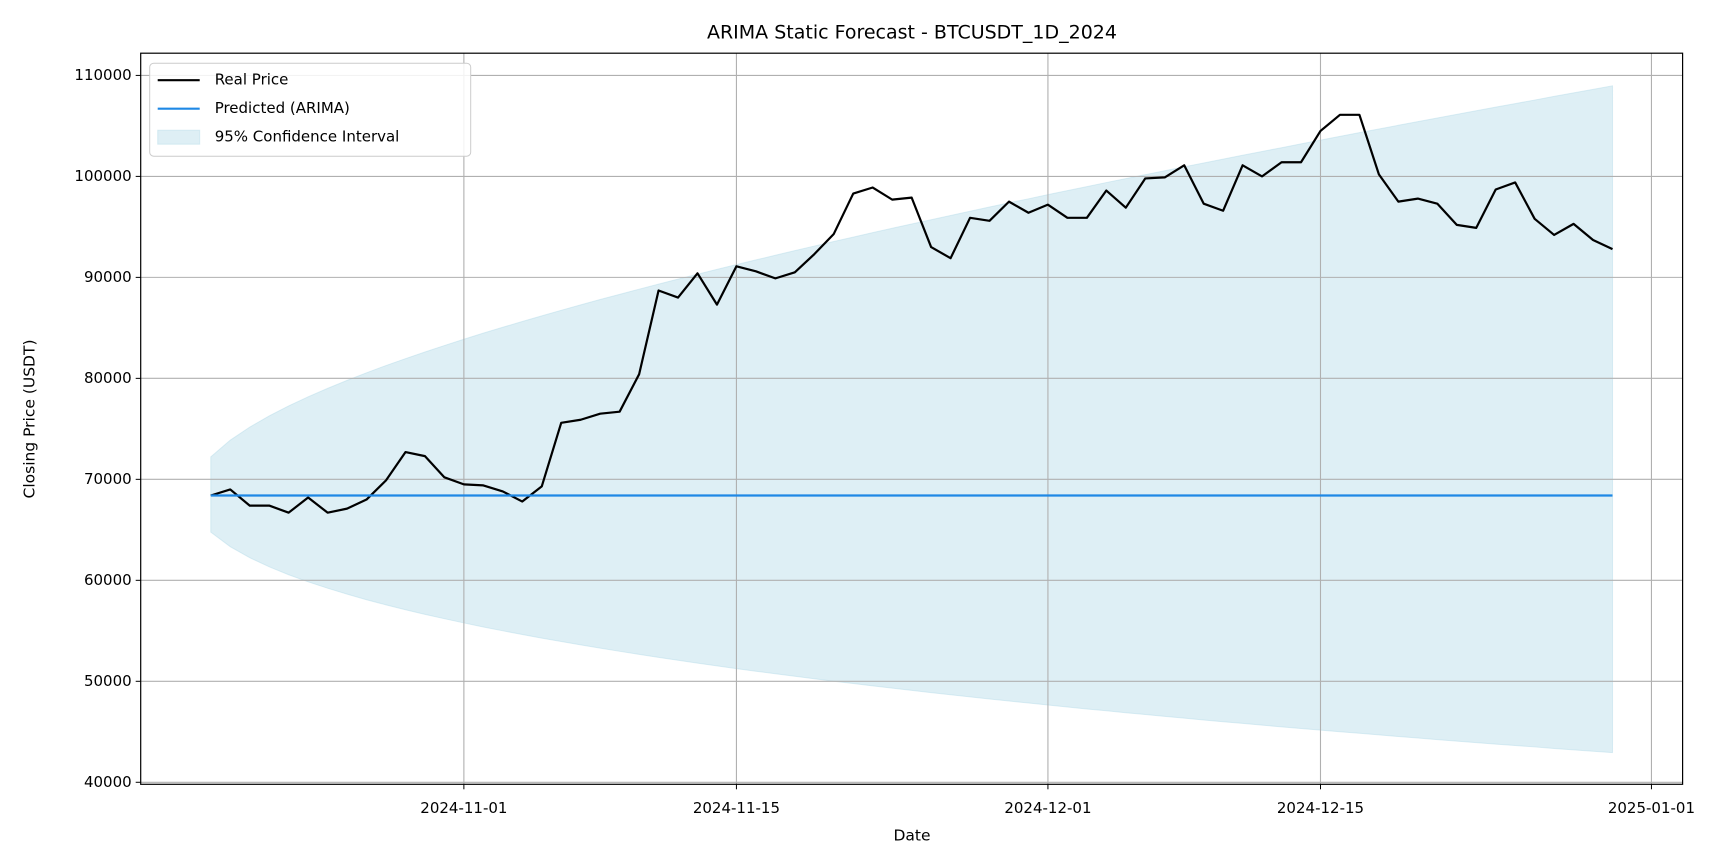 This screenshot has height=864, width=1728. I want to click on x-tick-label: 2024-11-15, so click(736, 808).